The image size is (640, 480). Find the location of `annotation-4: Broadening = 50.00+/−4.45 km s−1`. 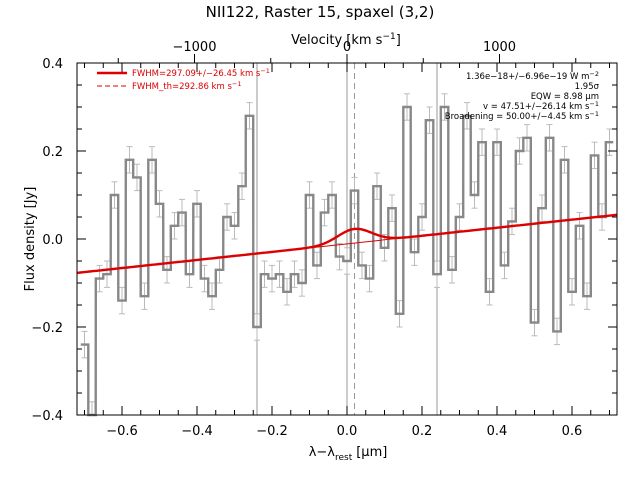

annotation-4: Broadening = 50.00+/−4.45 km s−1 is located at coordinates (522, 116).